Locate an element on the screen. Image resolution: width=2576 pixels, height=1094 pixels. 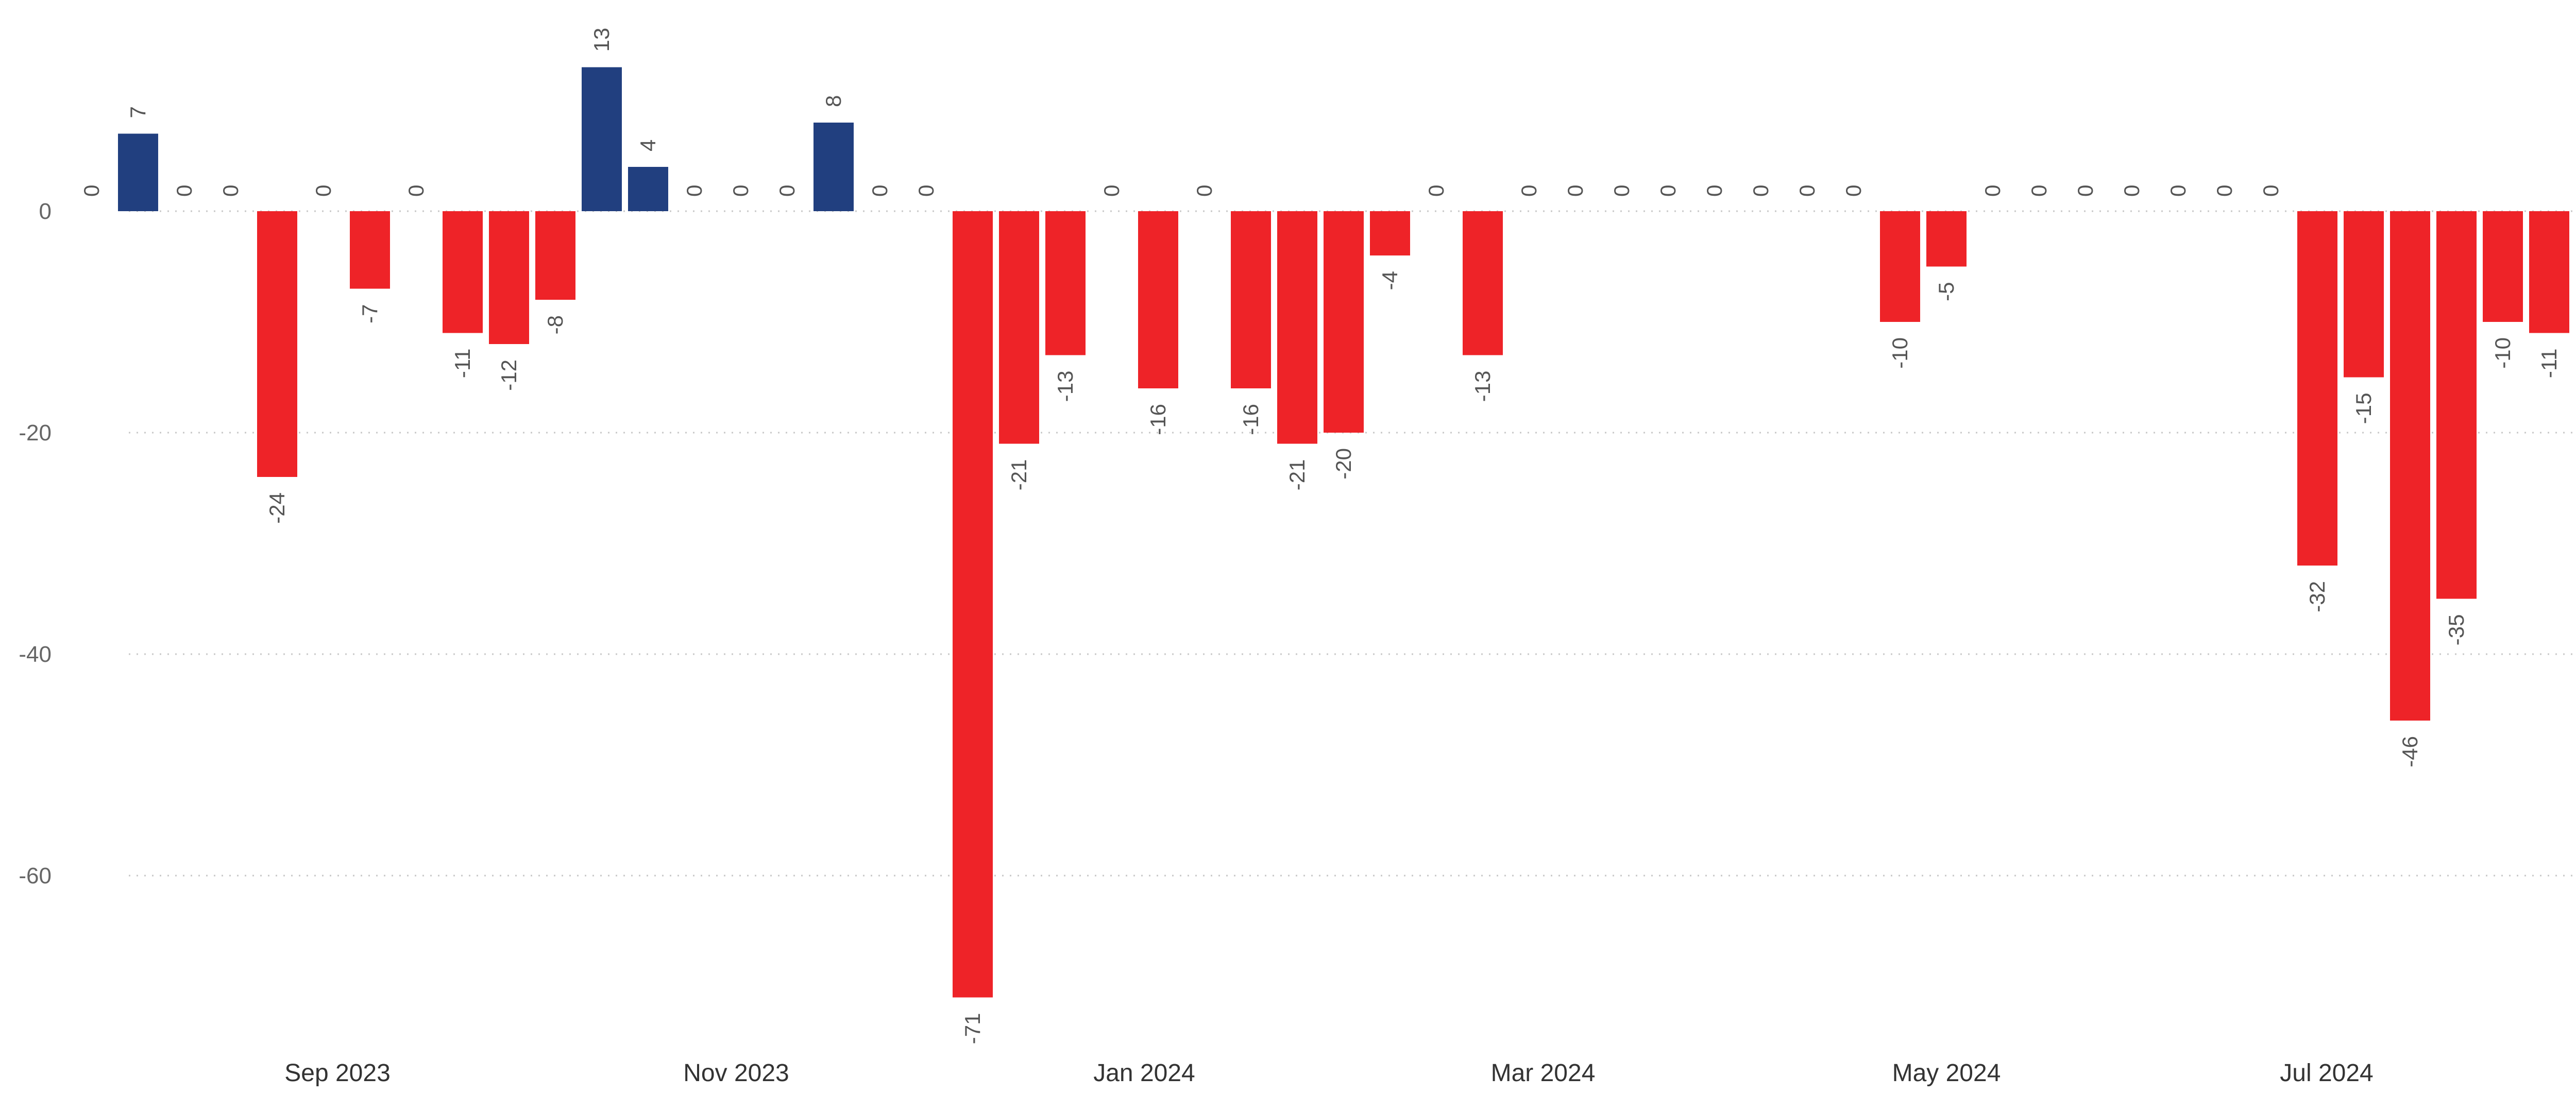
x-tick-label: Sep 2023 is located at coordinates (337, 1073).